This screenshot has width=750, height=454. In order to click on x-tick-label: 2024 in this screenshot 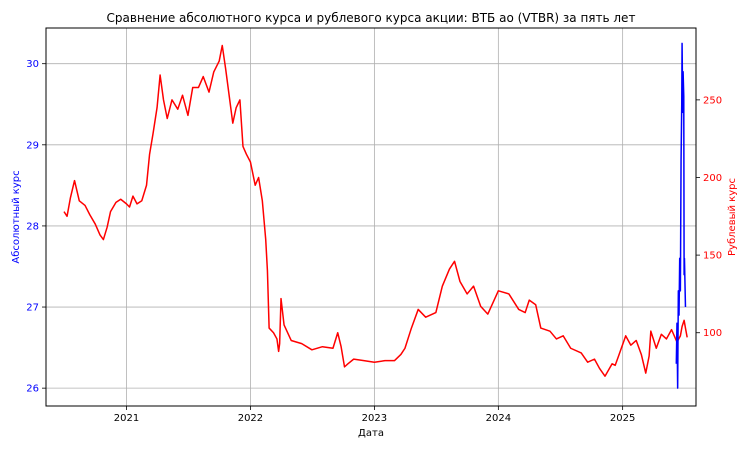, I will do `click(498, 418)`.